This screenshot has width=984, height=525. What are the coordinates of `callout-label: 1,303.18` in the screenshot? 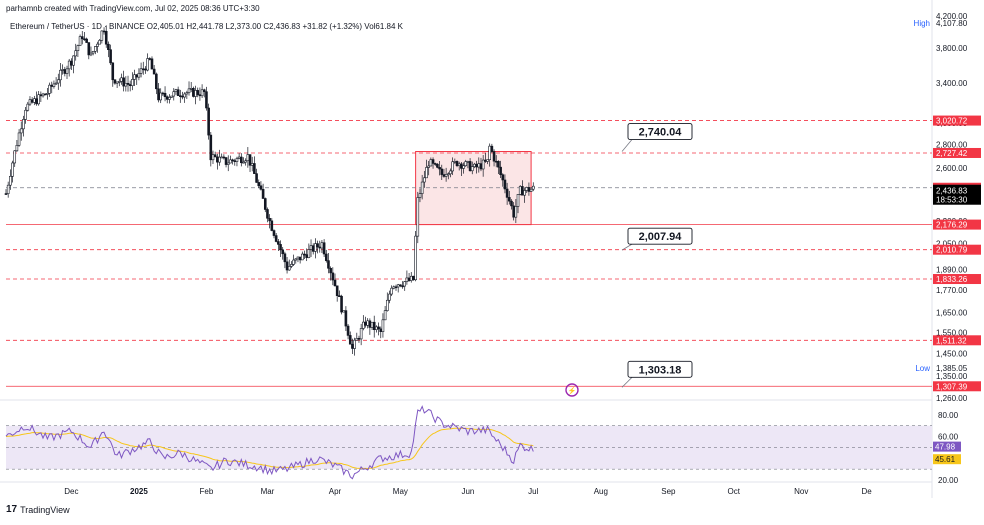 It's located at (660, 370).